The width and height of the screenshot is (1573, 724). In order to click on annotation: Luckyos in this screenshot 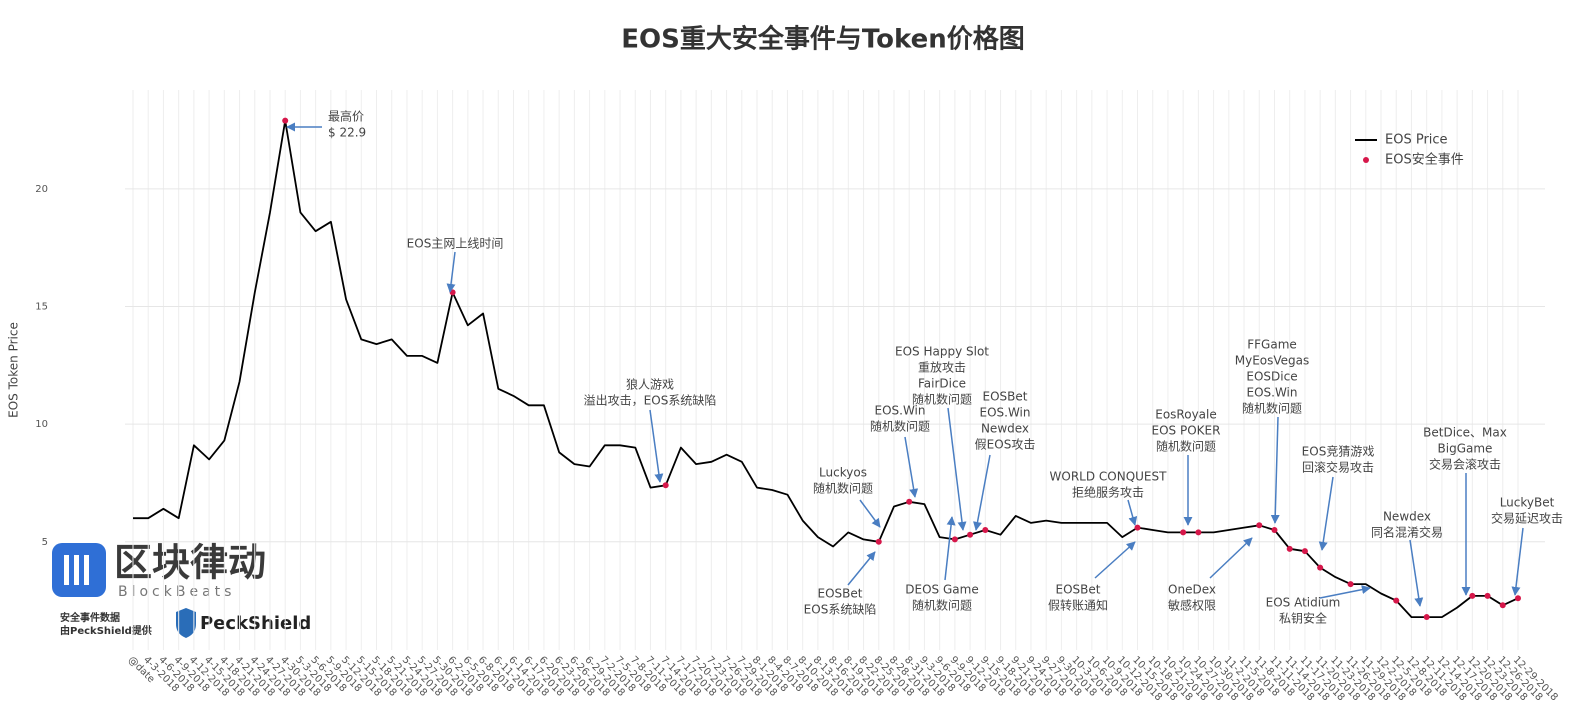, I will do `click(843, 473)`.